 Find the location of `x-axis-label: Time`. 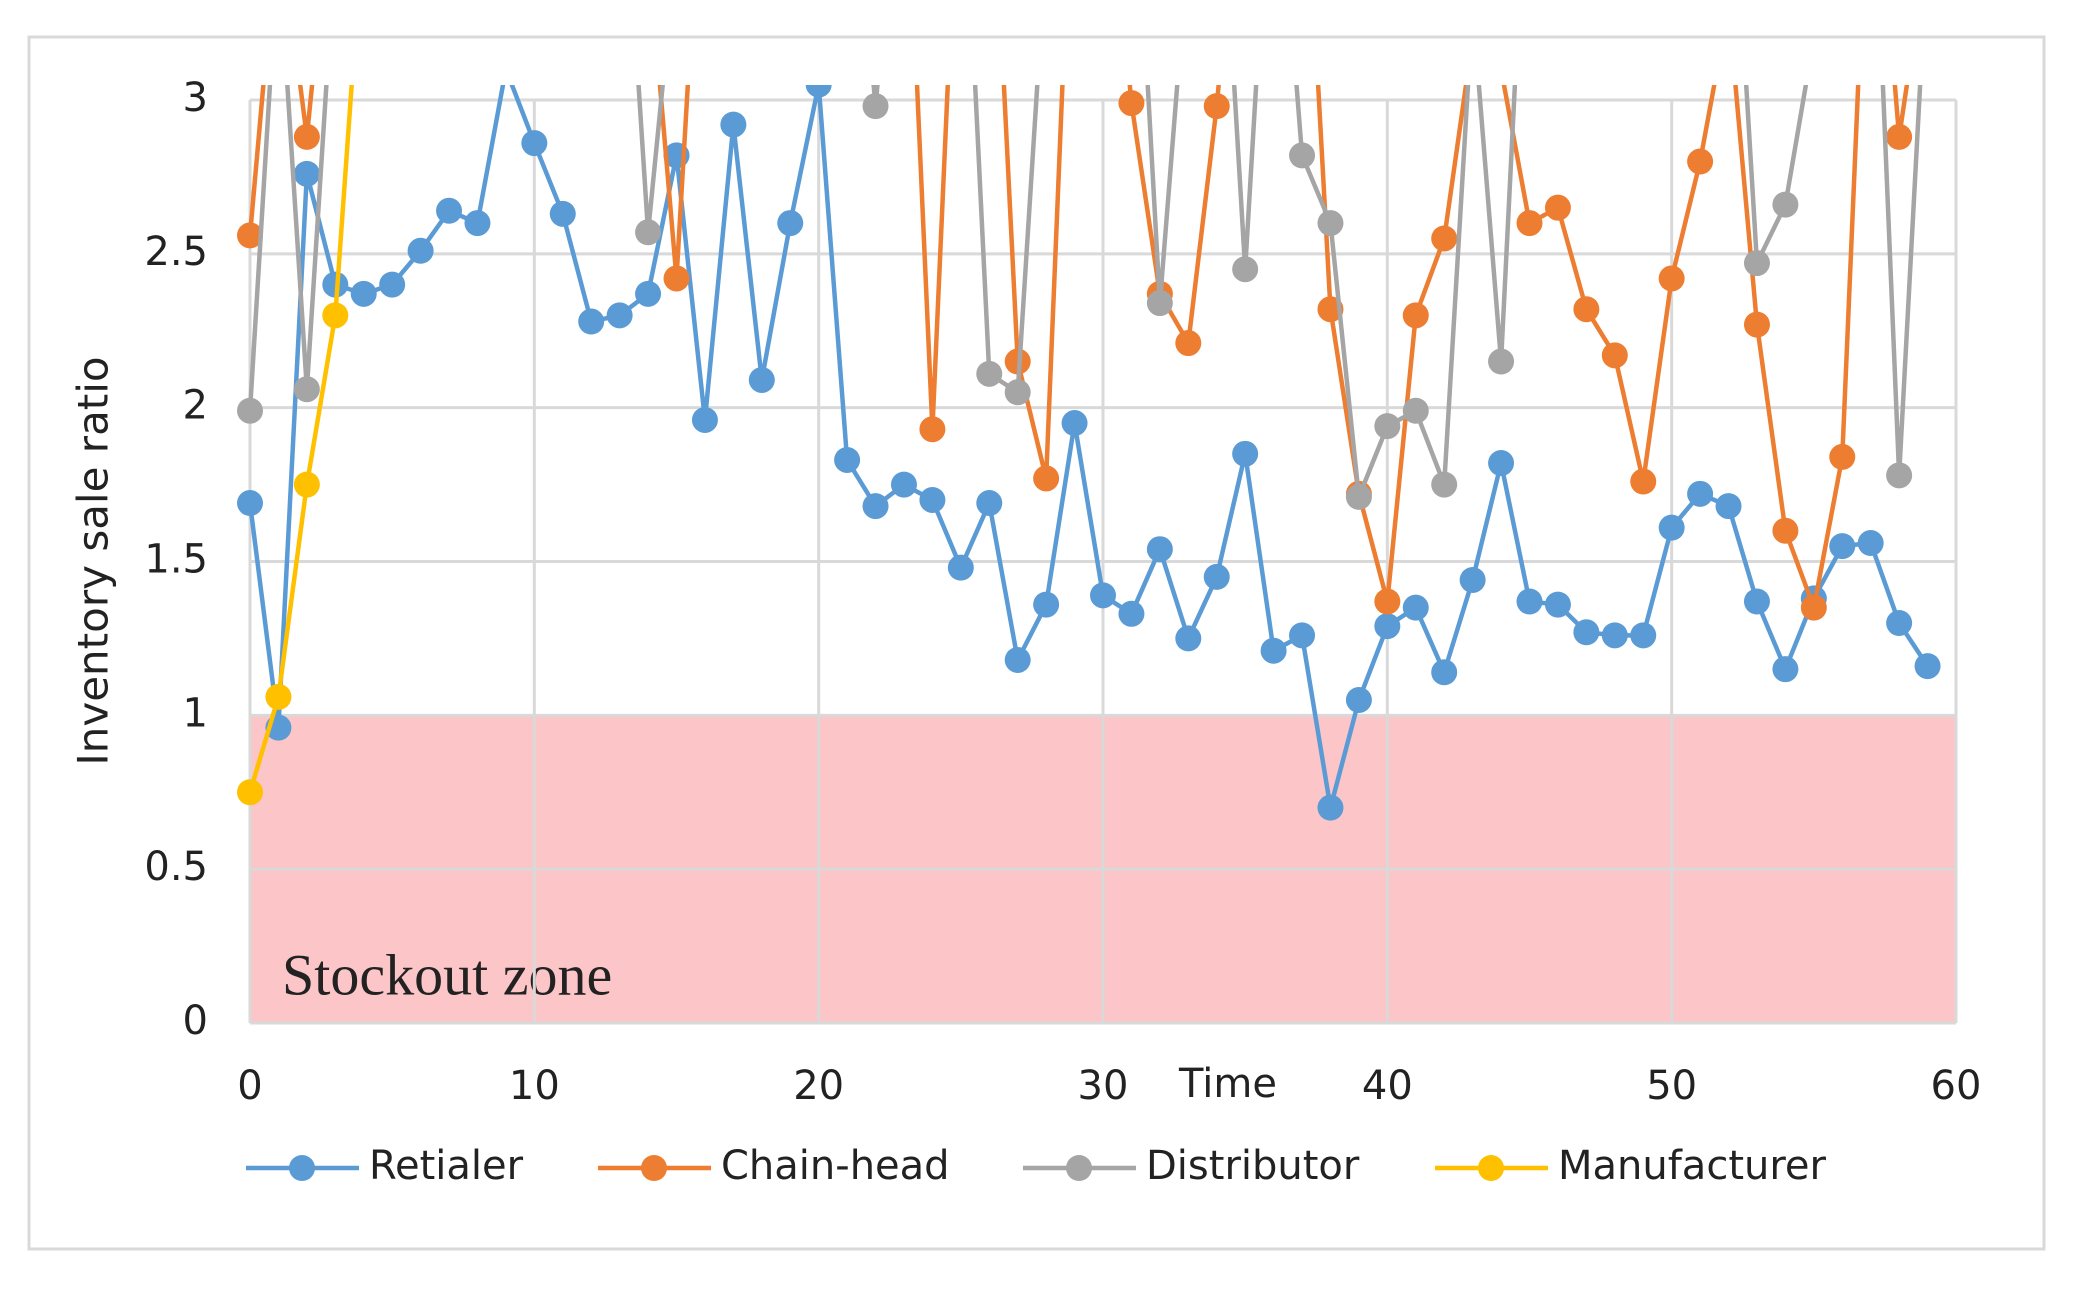

x-axis-label: Time is located at coordinates (1227, 1084).